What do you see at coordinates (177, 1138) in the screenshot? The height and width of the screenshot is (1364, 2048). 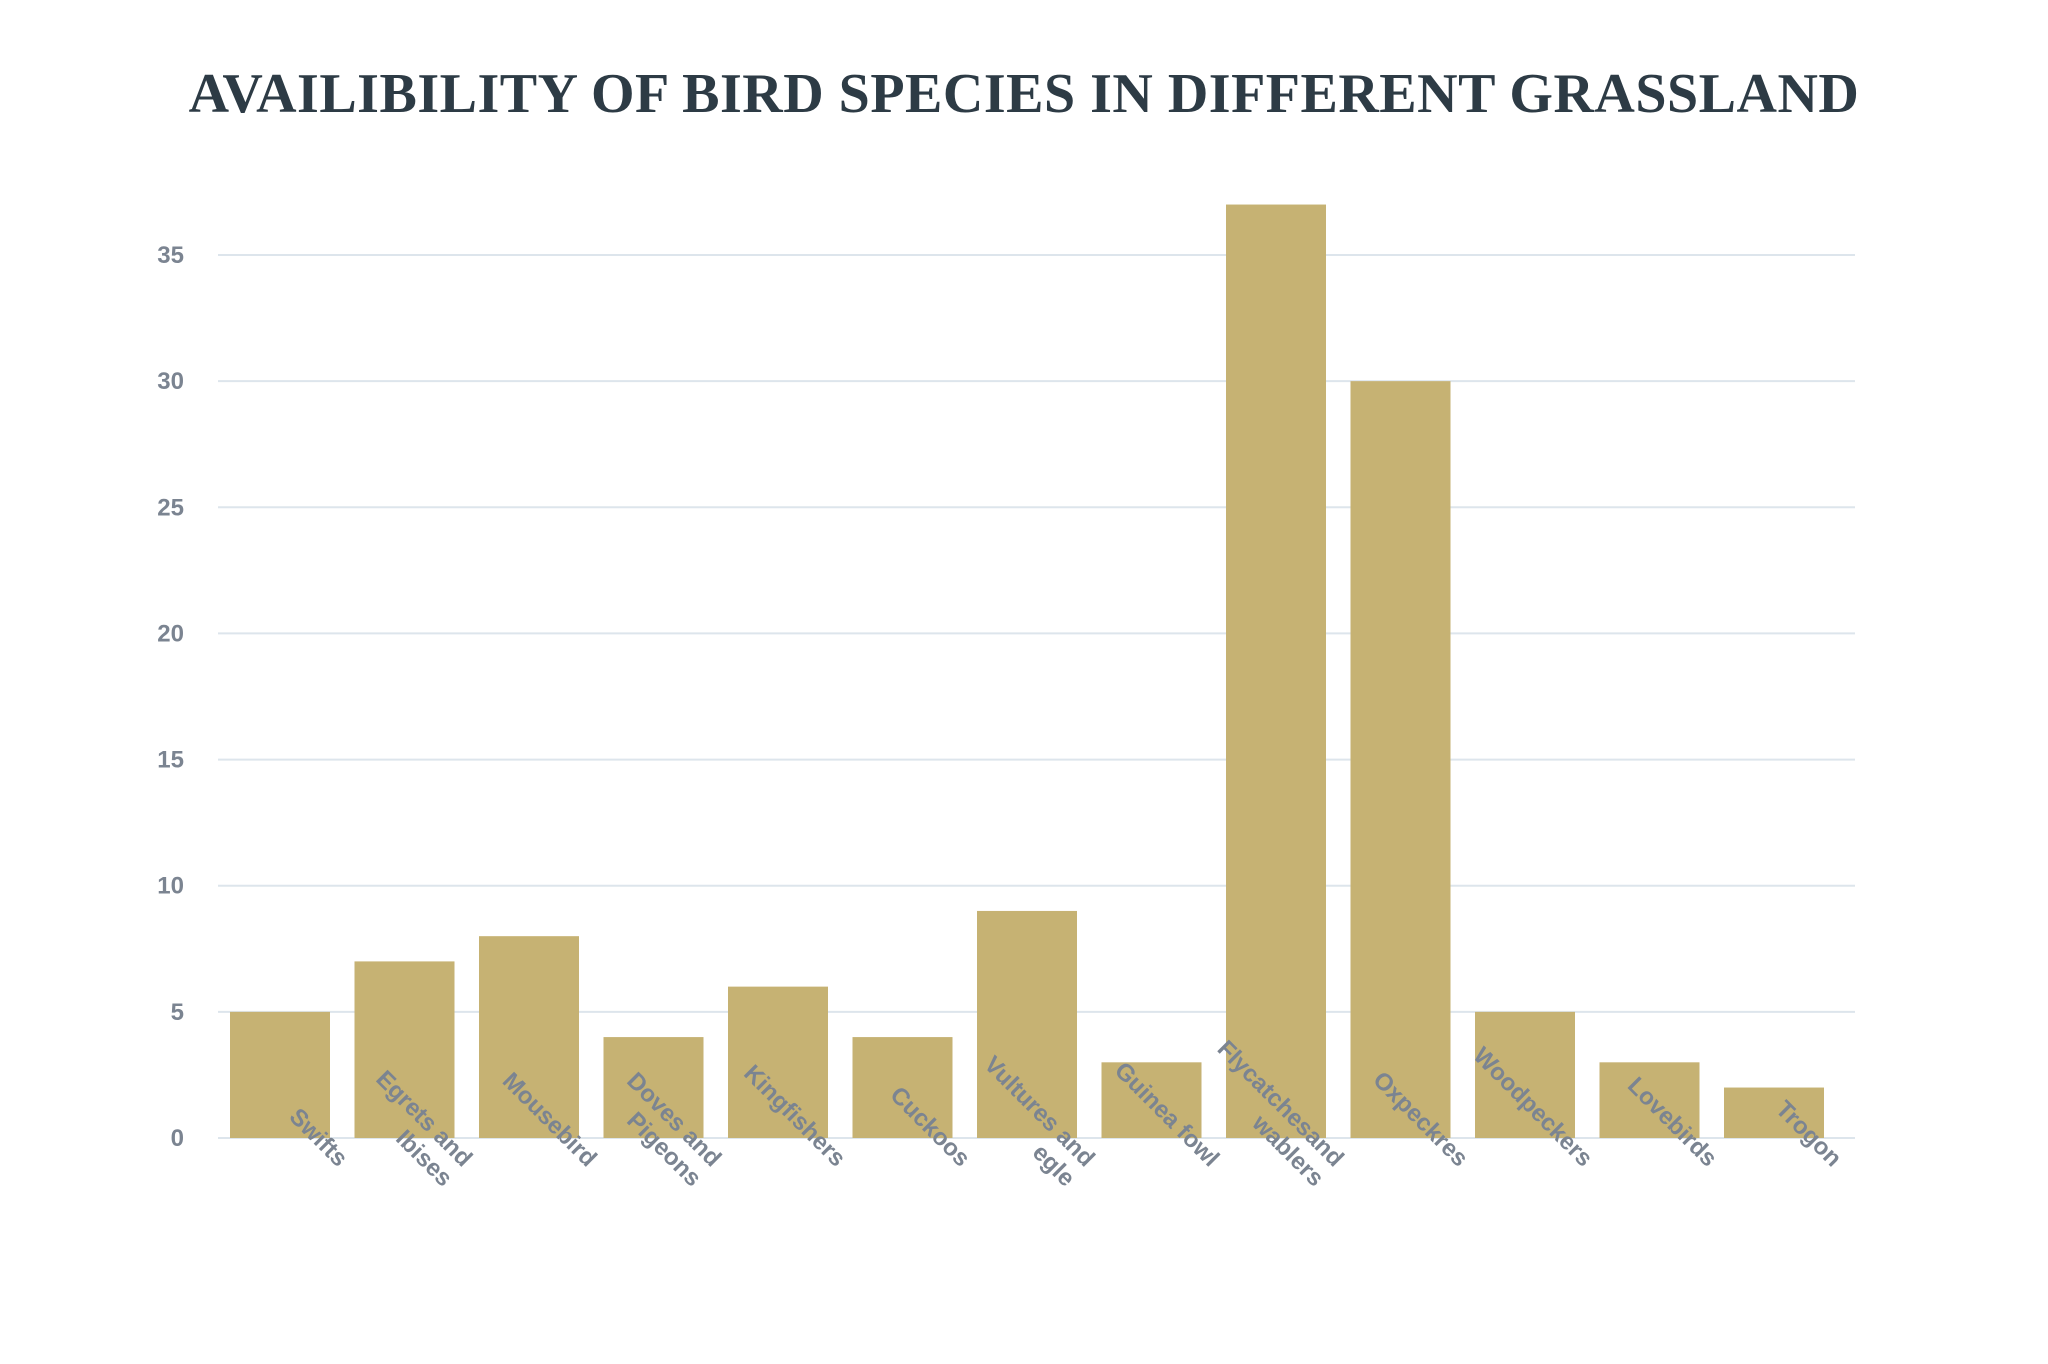 I see `y-tick-label: 0` at bounding box center [177, 1138].